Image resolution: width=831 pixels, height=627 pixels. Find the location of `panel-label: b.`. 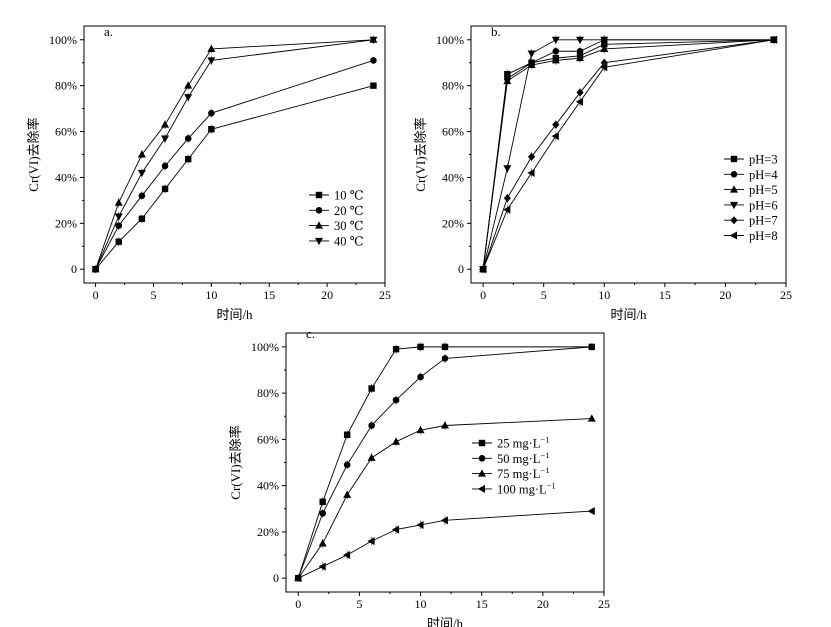

panel-label: b. is located at coordinates (496, 31).